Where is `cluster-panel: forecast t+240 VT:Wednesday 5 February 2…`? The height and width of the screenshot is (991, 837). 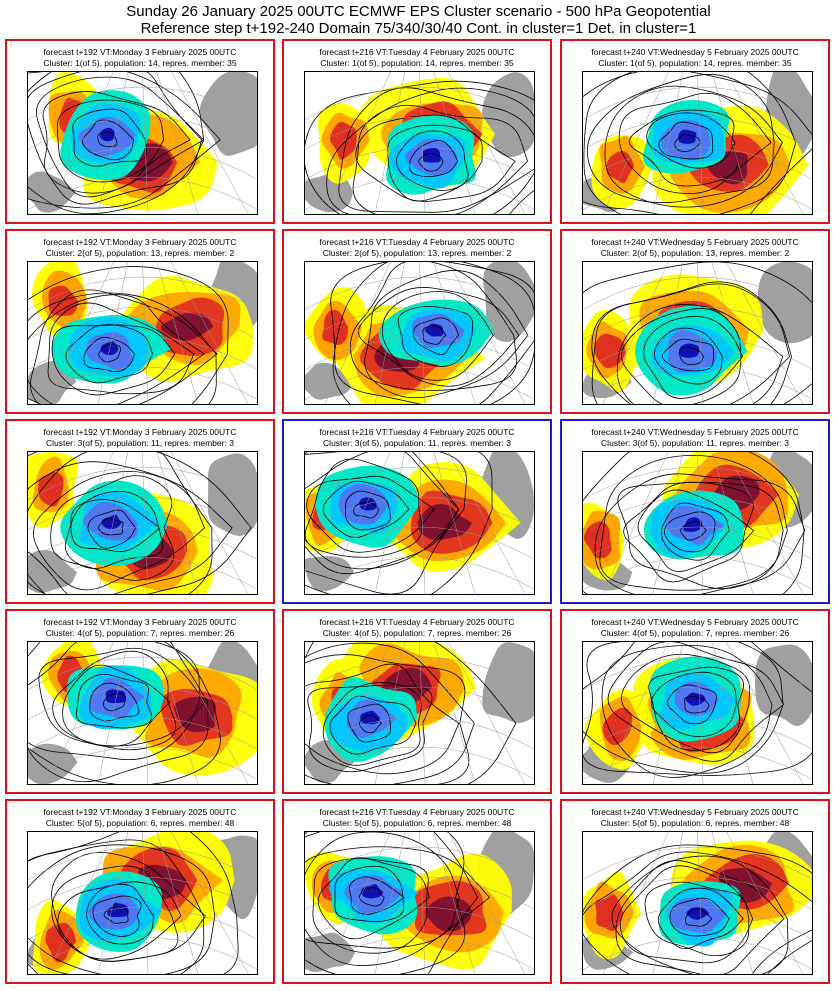 cluster-panel: forecast t+240 VT:Wednesday 5 February 2… is located at coordinates (695, 131).